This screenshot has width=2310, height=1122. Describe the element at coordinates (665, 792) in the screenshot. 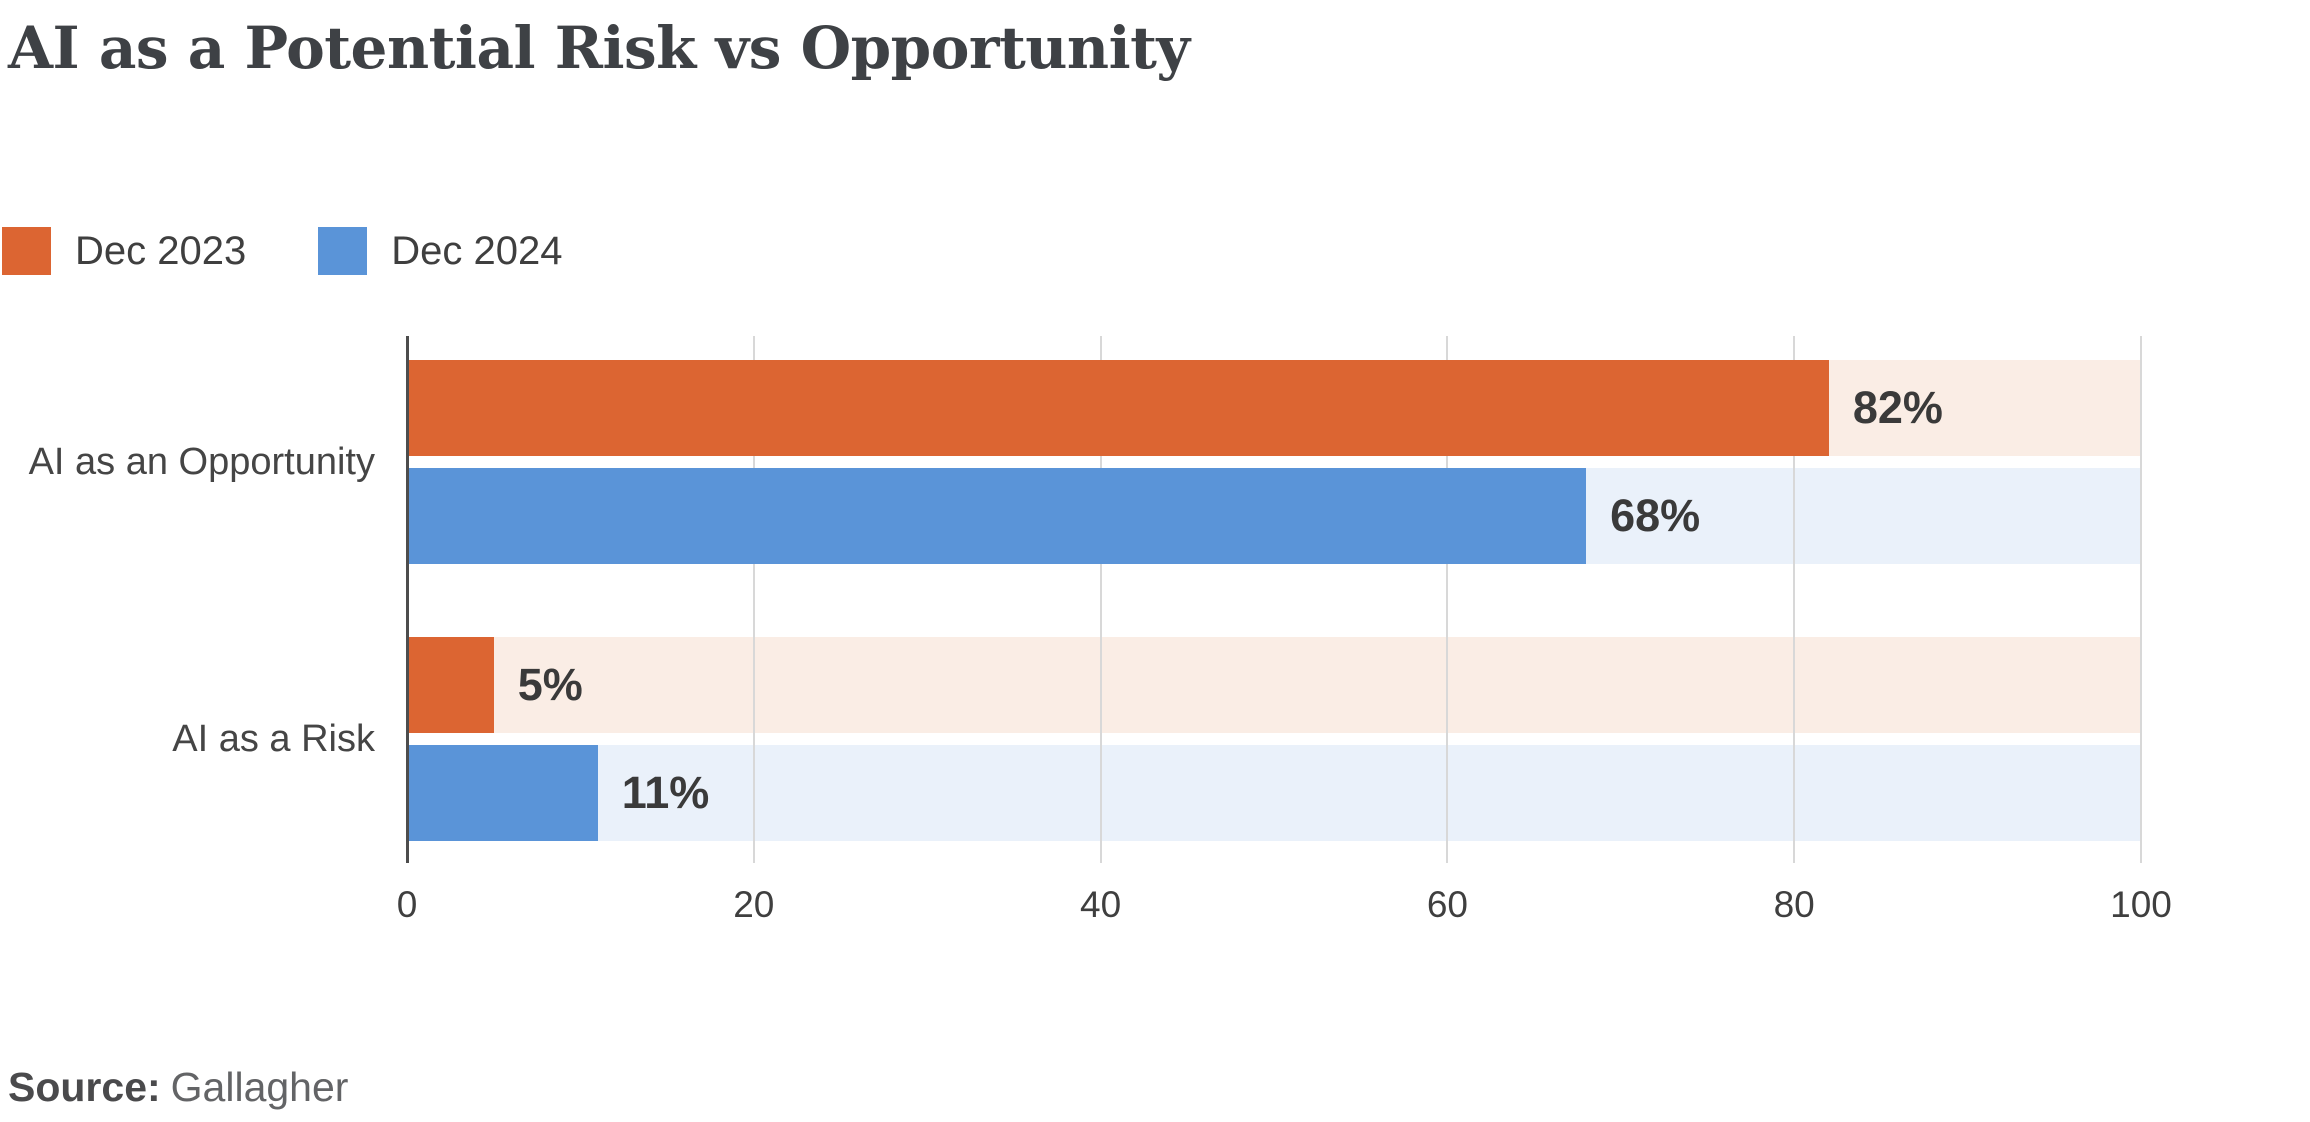

I see `bar-value-label-dec-2024-ai-as-a-risk: 11%` at that location.